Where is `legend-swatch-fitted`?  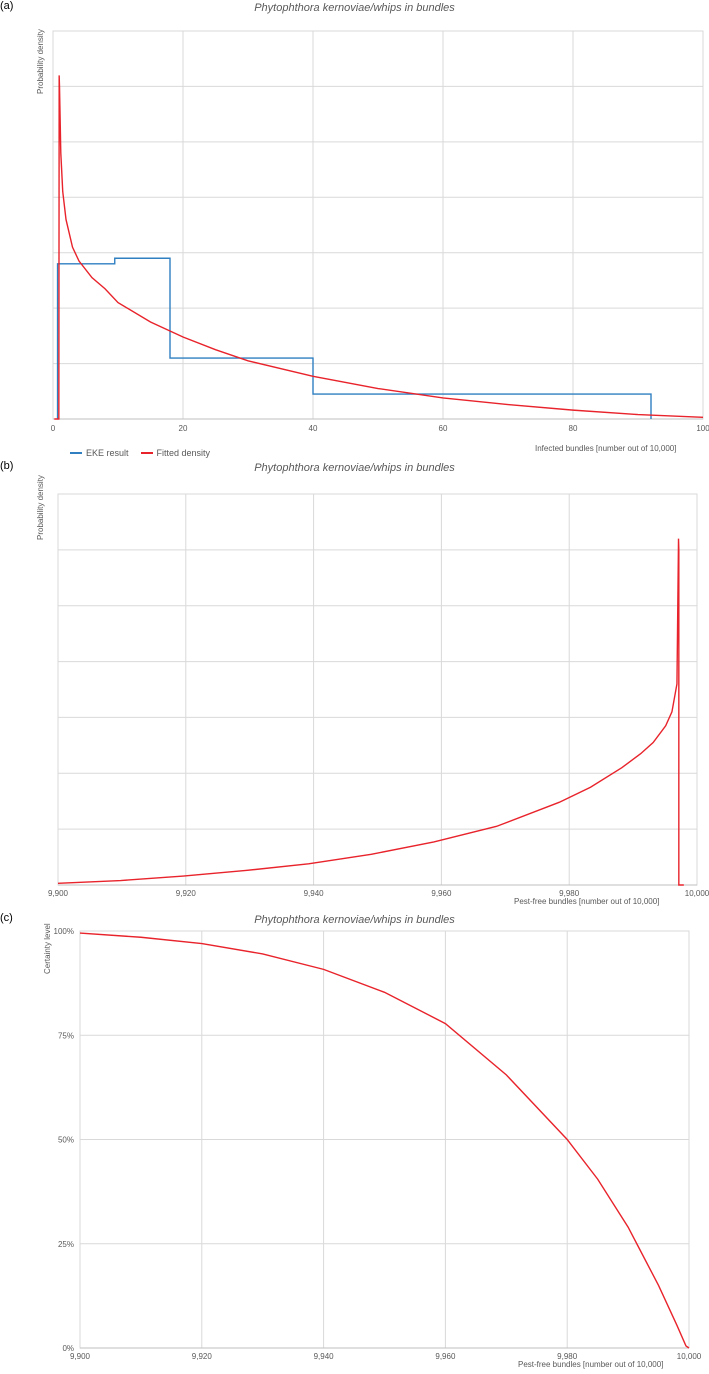
legend-swatch-fitted is located at coordinates (146, 453).